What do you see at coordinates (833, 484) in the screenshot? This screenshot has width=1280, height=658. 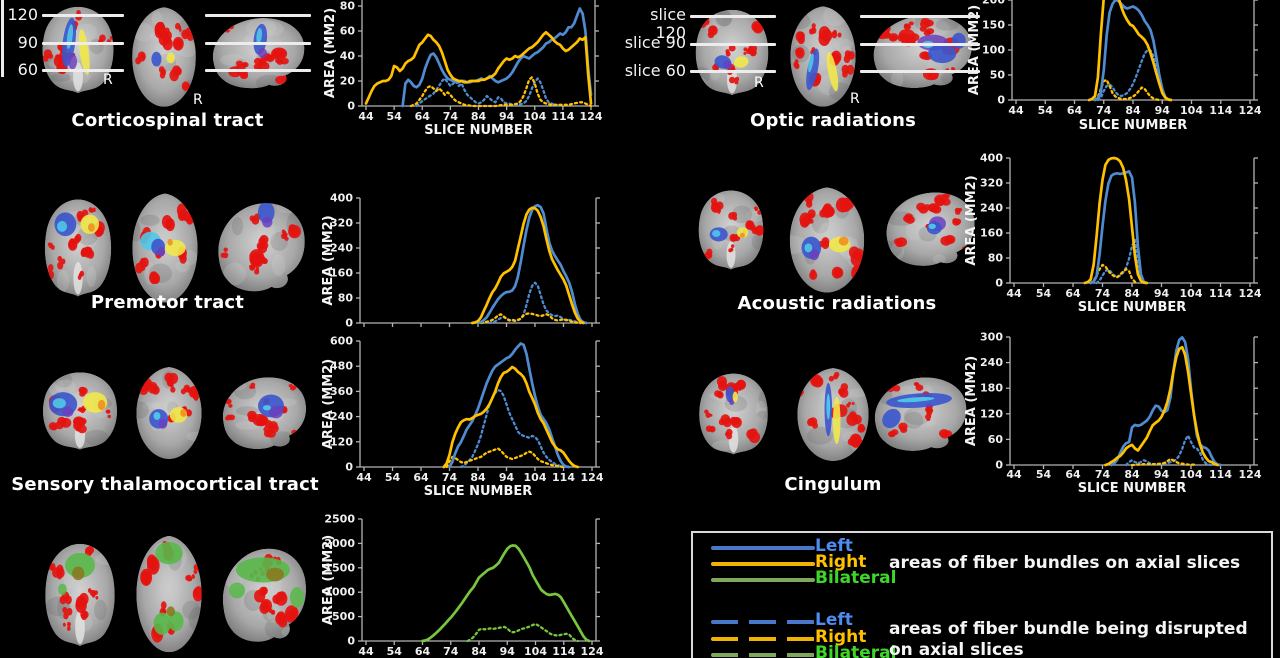 I see `panel-title-cingulum: Cingulum` at bounding box center [833, 484].